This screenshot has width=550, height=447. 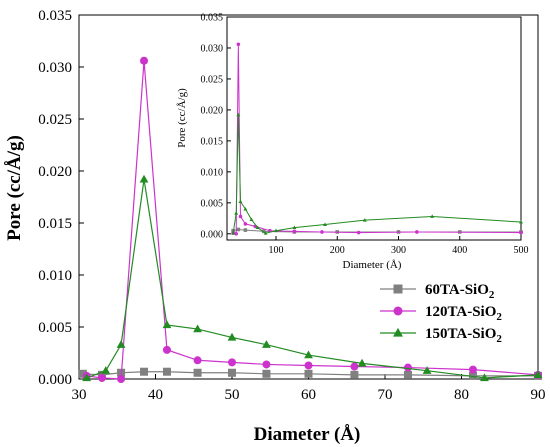 I want to click on inset-y-tick-label: 0.030, so click(x=212, y=48).